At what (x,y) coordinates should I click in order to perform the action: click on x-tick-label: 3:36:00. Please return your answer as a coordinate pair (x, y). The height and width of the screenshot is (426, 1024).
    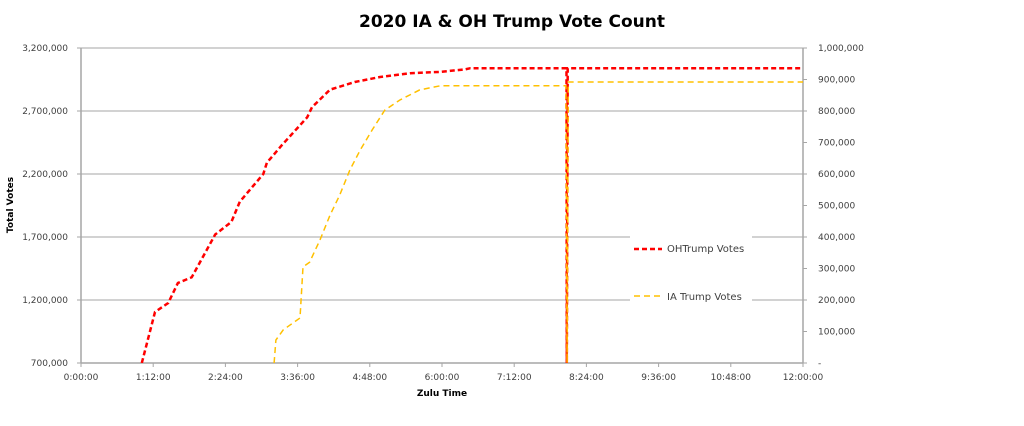
    Looking at the image, I should click on (297, 378).